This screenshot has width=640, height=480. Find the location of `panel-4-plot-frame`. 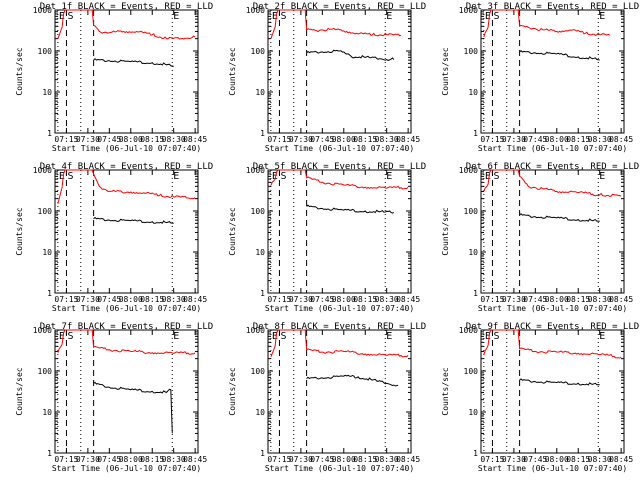

panel-4-plot-frame is located at coordinates (126, 231).